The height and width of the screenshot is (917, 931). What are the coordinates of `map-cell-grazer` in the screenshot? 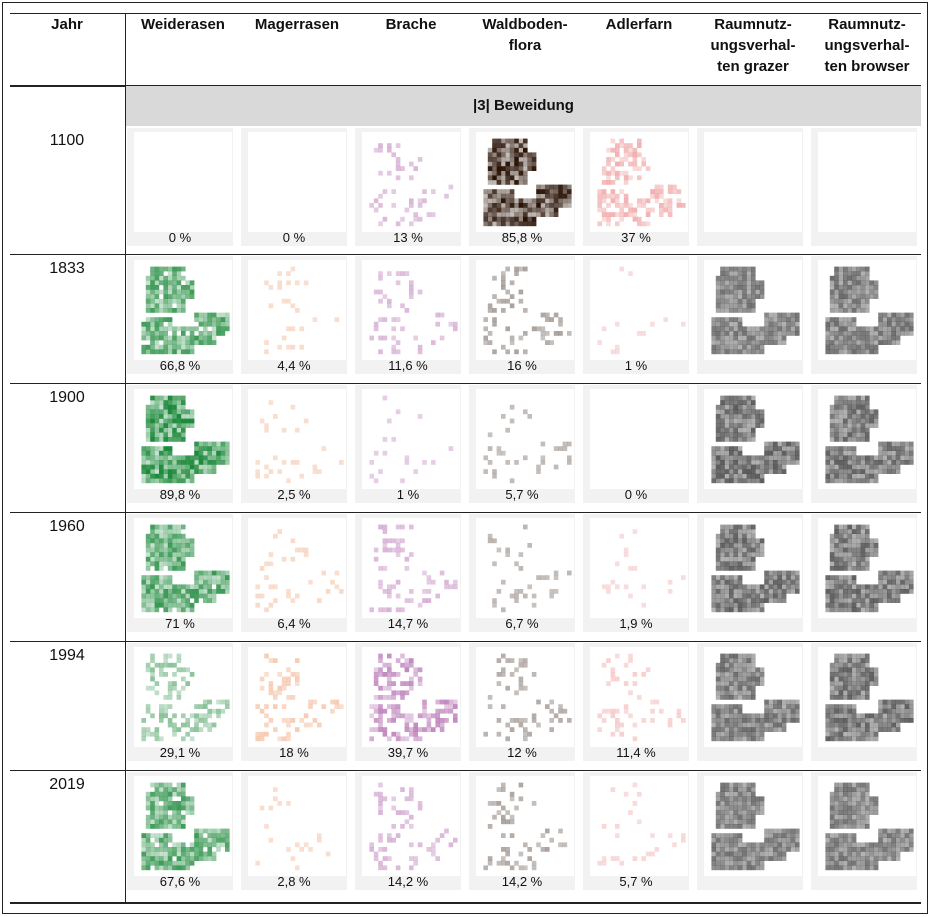 It's located at (750, 573).